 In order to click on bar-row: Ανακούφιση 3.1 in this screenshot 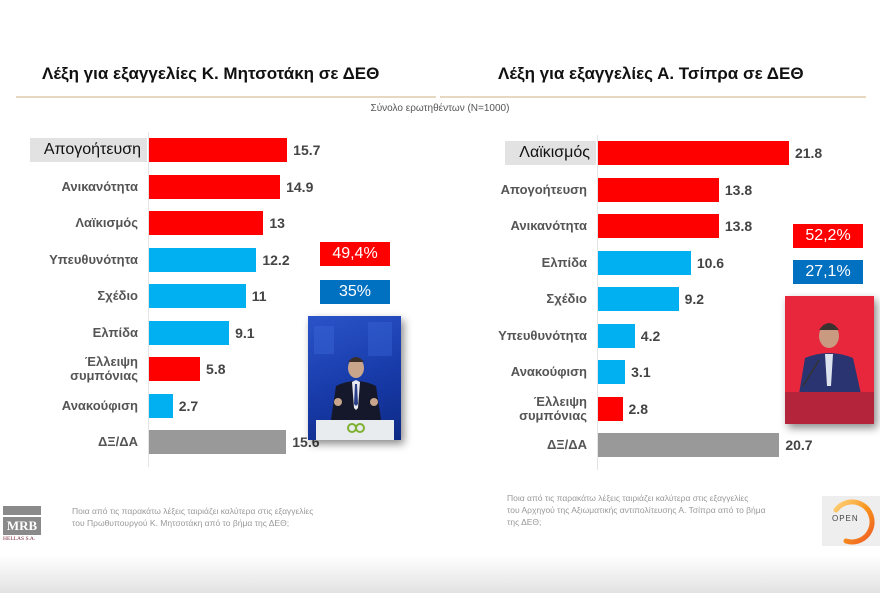, I will do `click(440, 372)`.